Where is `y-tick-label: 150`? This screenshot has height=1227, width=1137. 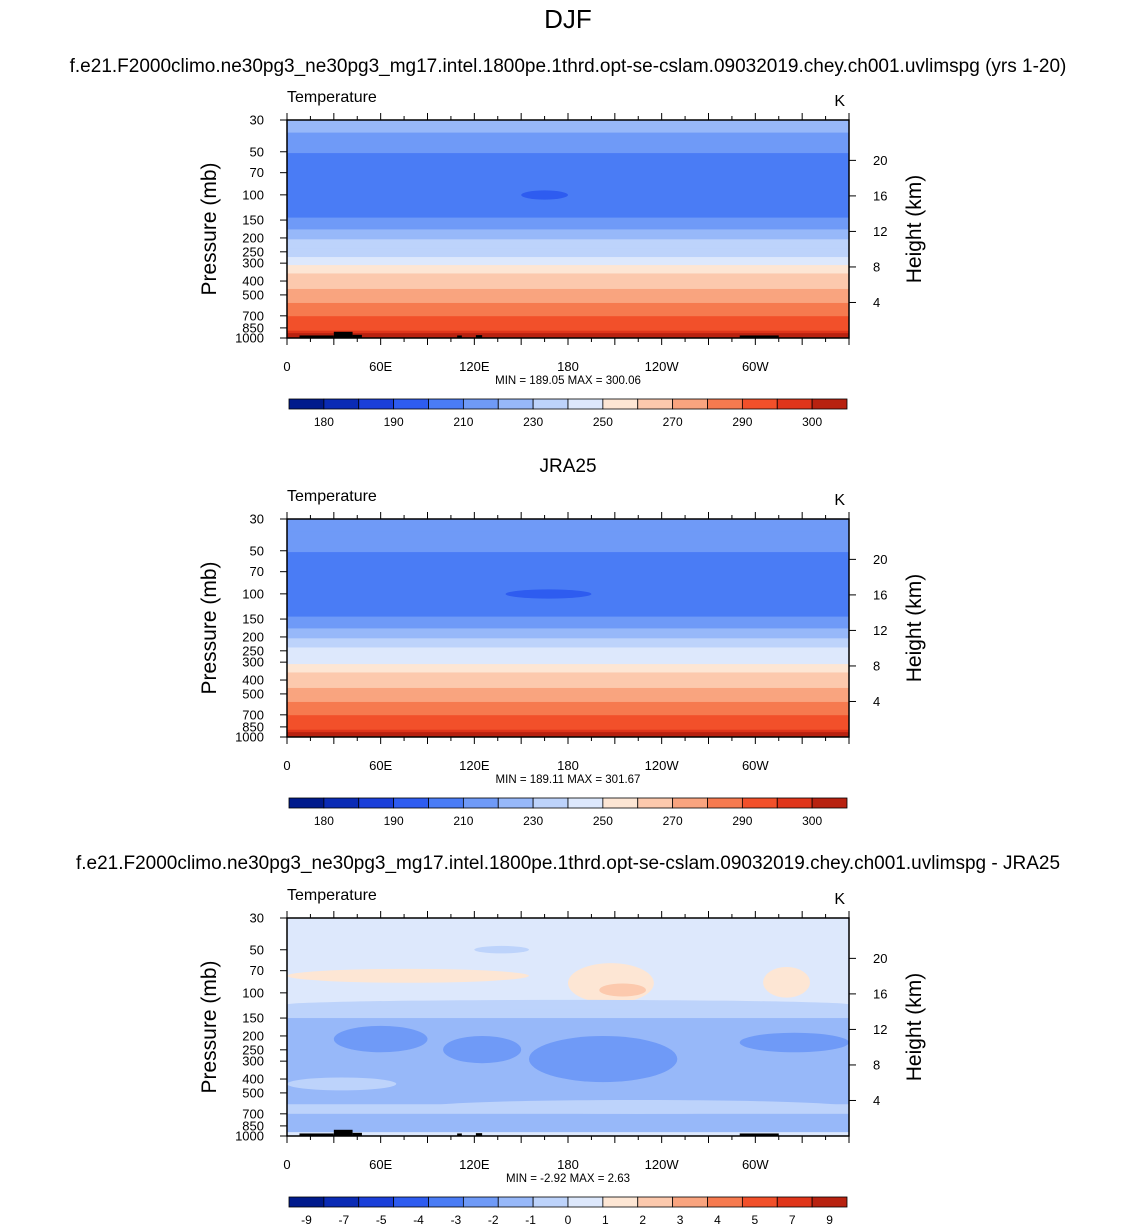
y-tick-label: 150 is located at coordinates (253, 1018).